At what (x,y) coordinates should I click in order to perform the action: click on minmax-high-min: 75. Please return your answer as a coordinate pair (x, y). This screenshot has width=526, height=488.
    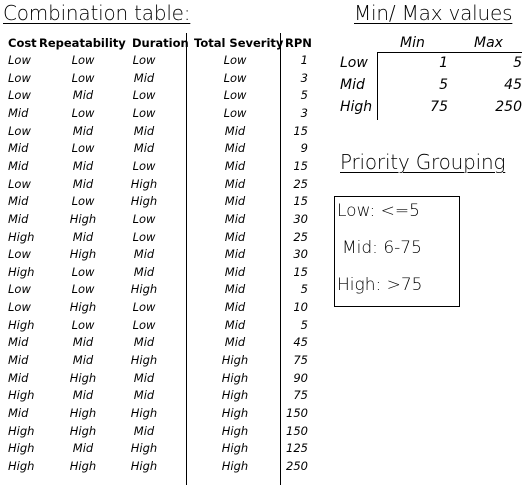
    Looking at the image, I should click on (439, 107).